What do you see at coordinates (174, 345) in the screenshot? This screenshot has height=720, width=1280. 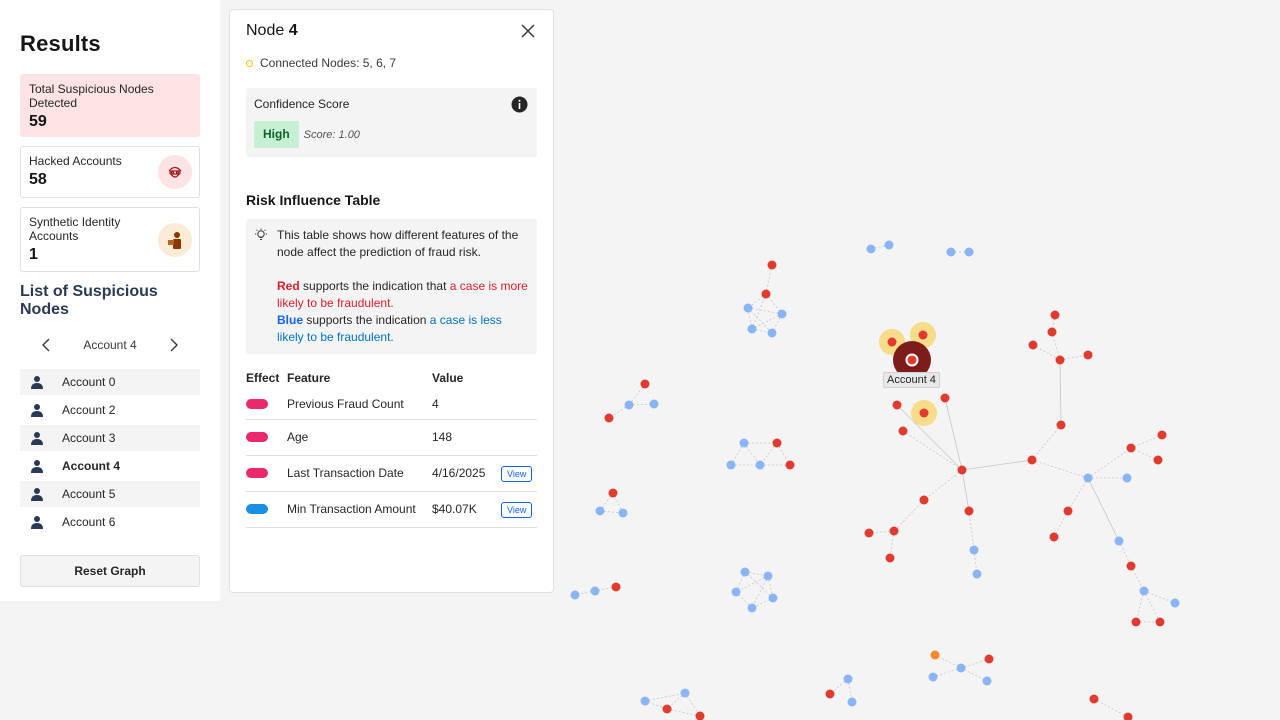 I see `chevron-right-icon` at bounding box center [174, 345].